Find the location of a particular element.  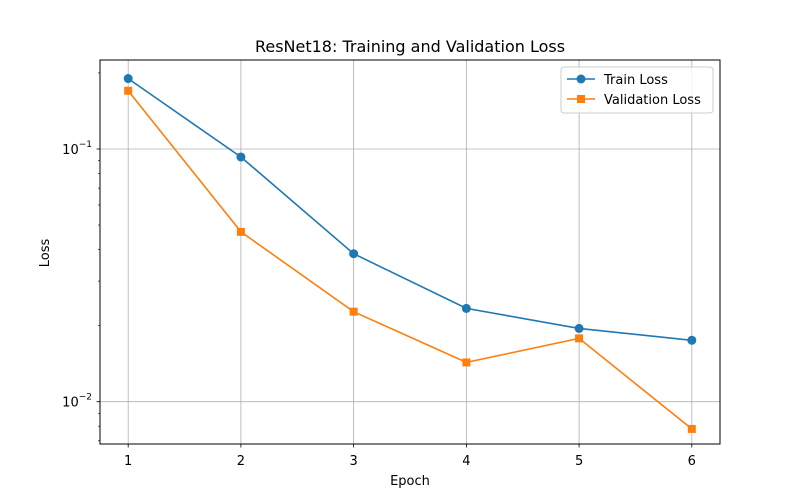

x-tick-label: 4 is located at coordinates (466, 461).